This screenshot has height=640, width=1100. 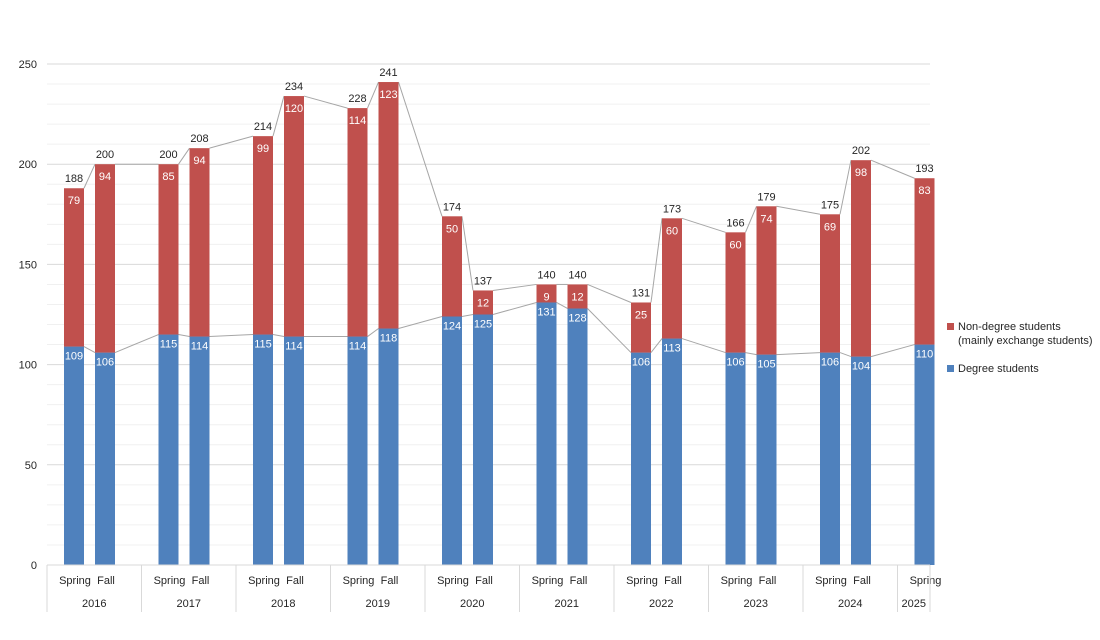 What do you see at coordinates (756, 604) in the screenshot?
I see `x-tick-label-year: 2023` at bounding box center [756, 604].